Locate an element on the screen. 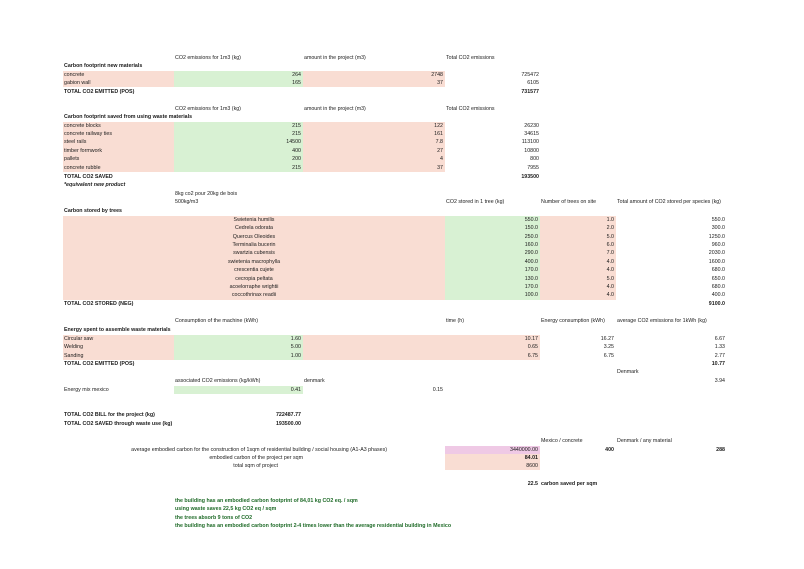 This screenshot has height=569, width=804. tree-total: 960.0 is located at coordinates (718, 245).